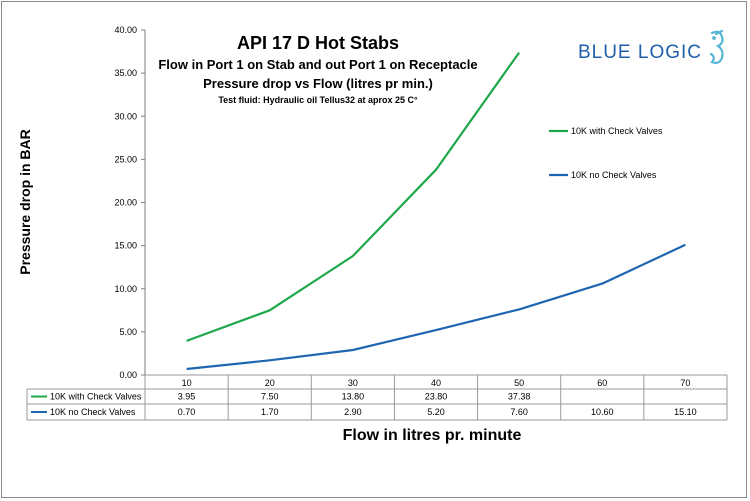  Describe the element at coordinates (602, 412) in the screenshot. I see `data-label: 10.60` at that location.